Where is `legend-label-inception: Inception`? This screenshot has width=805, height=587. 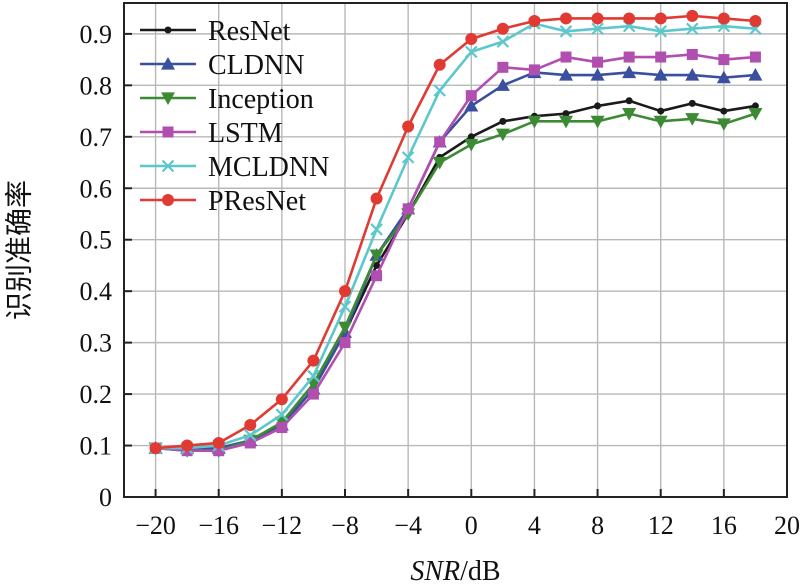 legend-label-inception: Inception is located at coordinates (261, 99).